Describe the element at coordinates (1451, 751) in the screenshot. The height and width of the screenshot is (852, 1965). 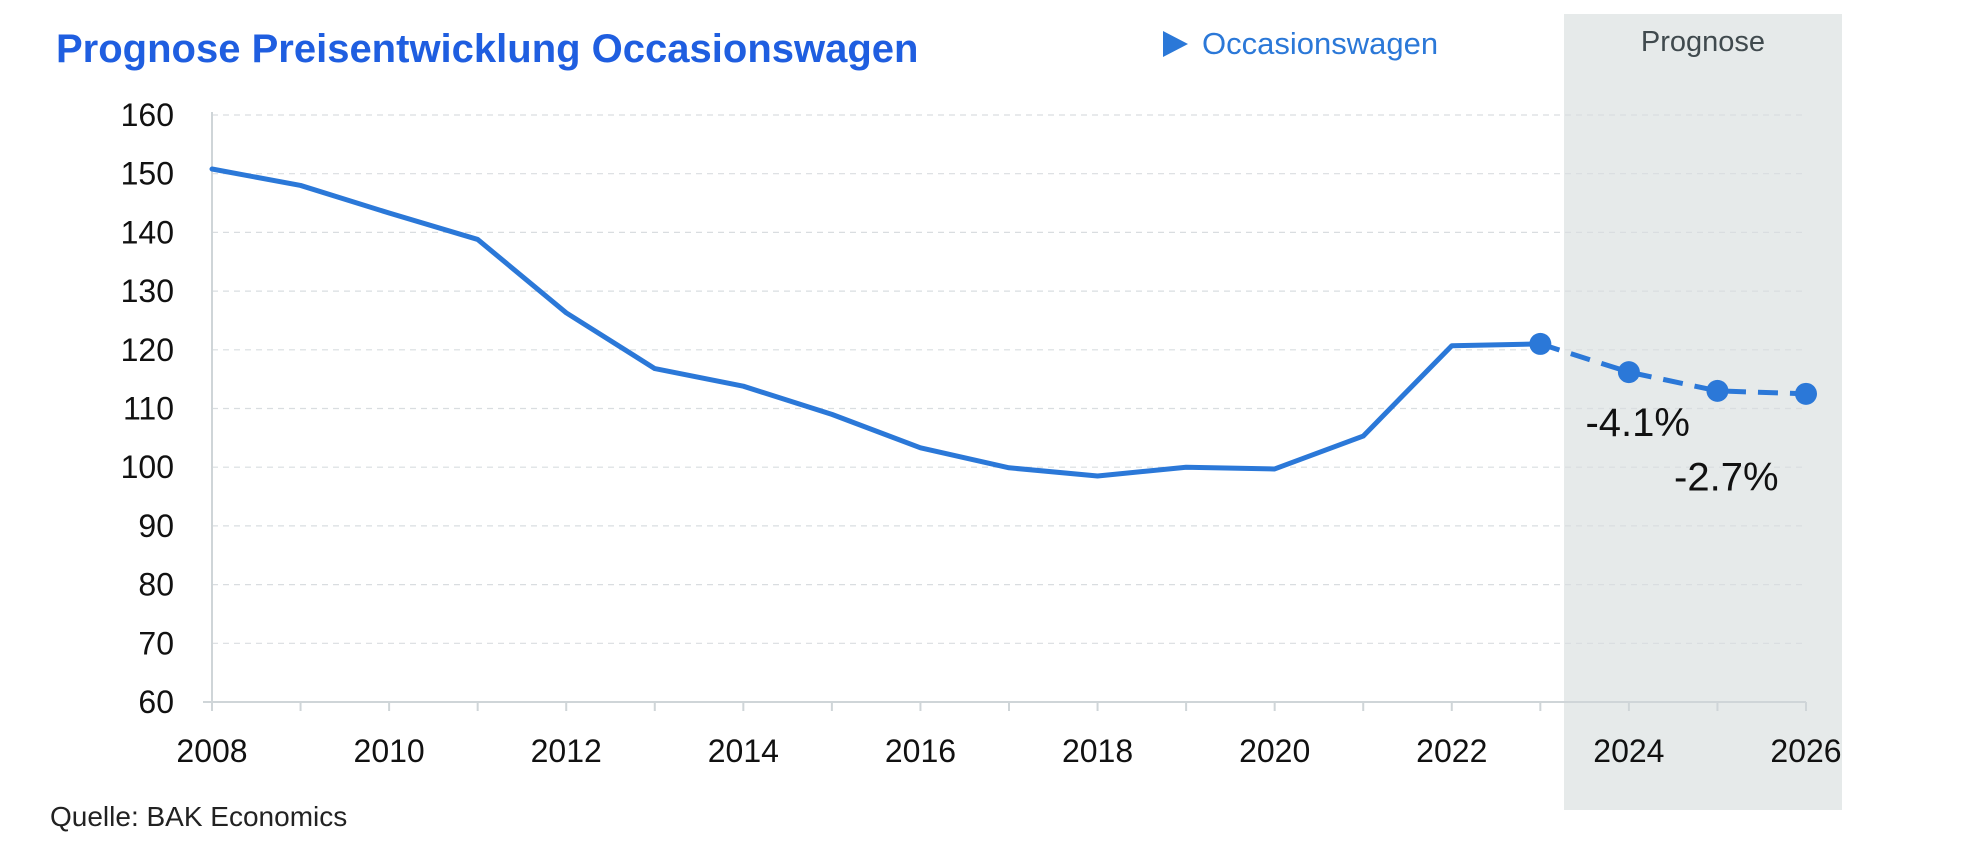
I see `x-tick-label: 2022` at that location.